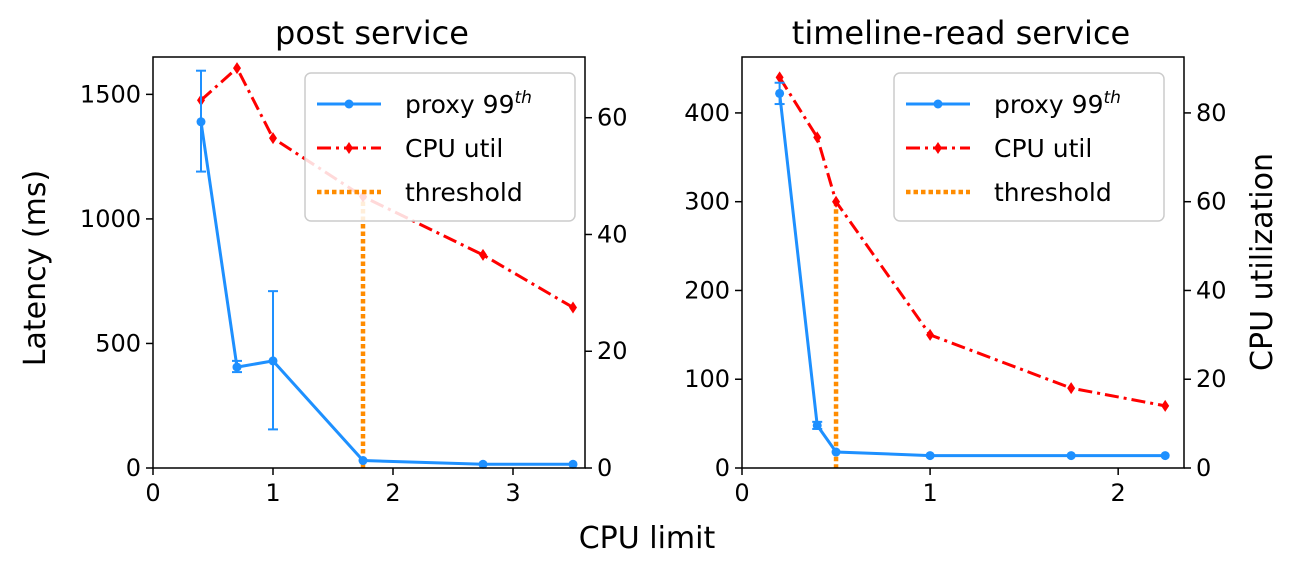  What do you see at coordinates (110, 219) in the screenshot?
I see `y-tick-label: 1000` at bounding box center [110, 219].